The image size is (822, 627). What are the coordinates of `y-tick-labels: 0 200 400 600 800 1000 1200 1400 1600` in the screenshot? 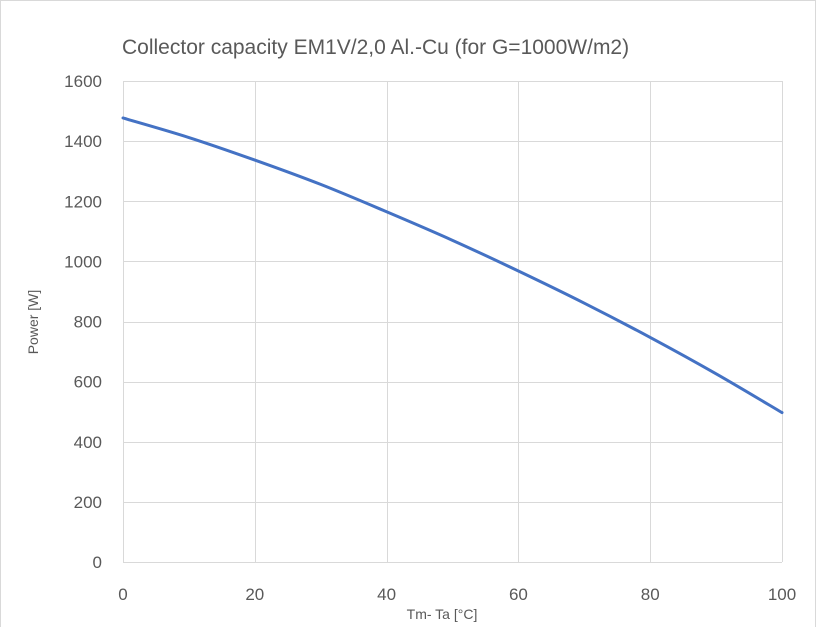 It's located at (83, 322).